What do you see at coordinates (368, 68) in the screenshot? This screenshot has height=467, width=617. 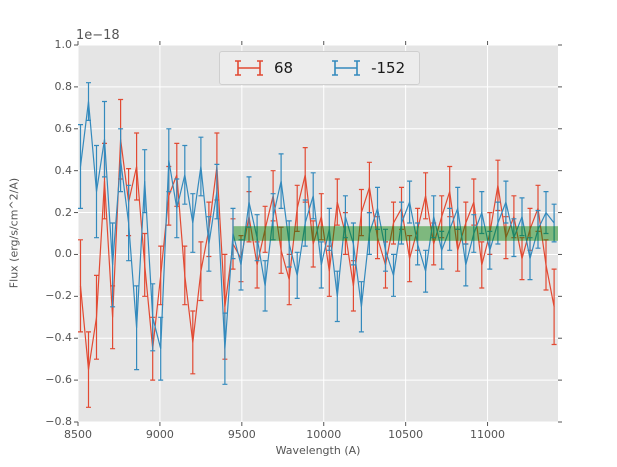 I see `legend-item: -152` at bounding box center [368, 68].